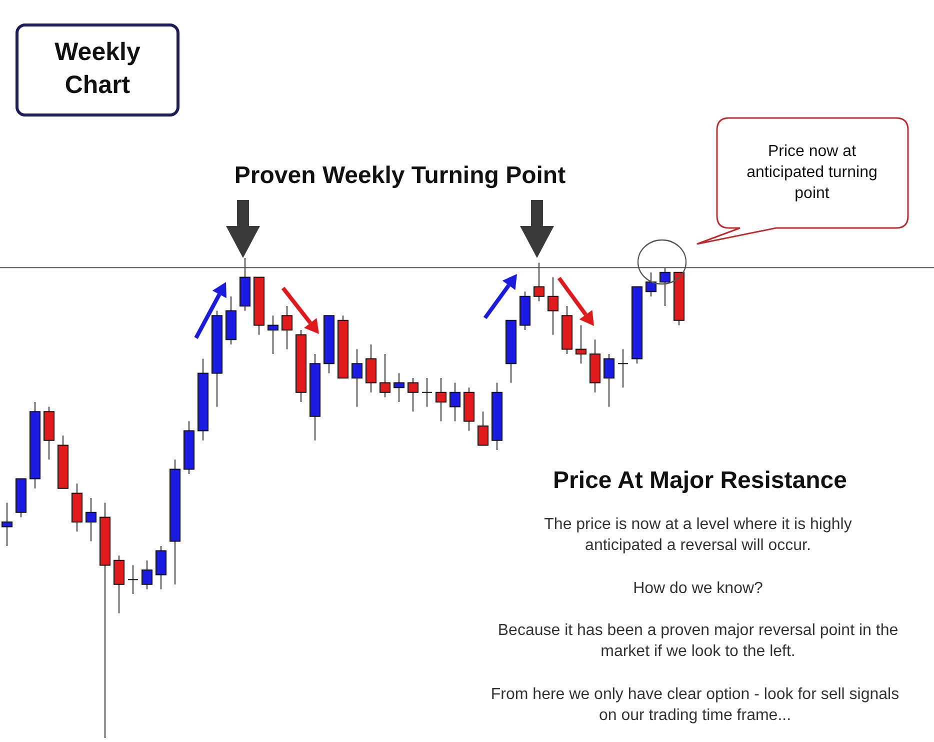 The height and width of the screenshot is (742, 934). Describe the element at coordinates (698, 641) in the screenshot. I see `annotation: Because it has been a proven major reversal point in the market if we look to the left.` at that location.